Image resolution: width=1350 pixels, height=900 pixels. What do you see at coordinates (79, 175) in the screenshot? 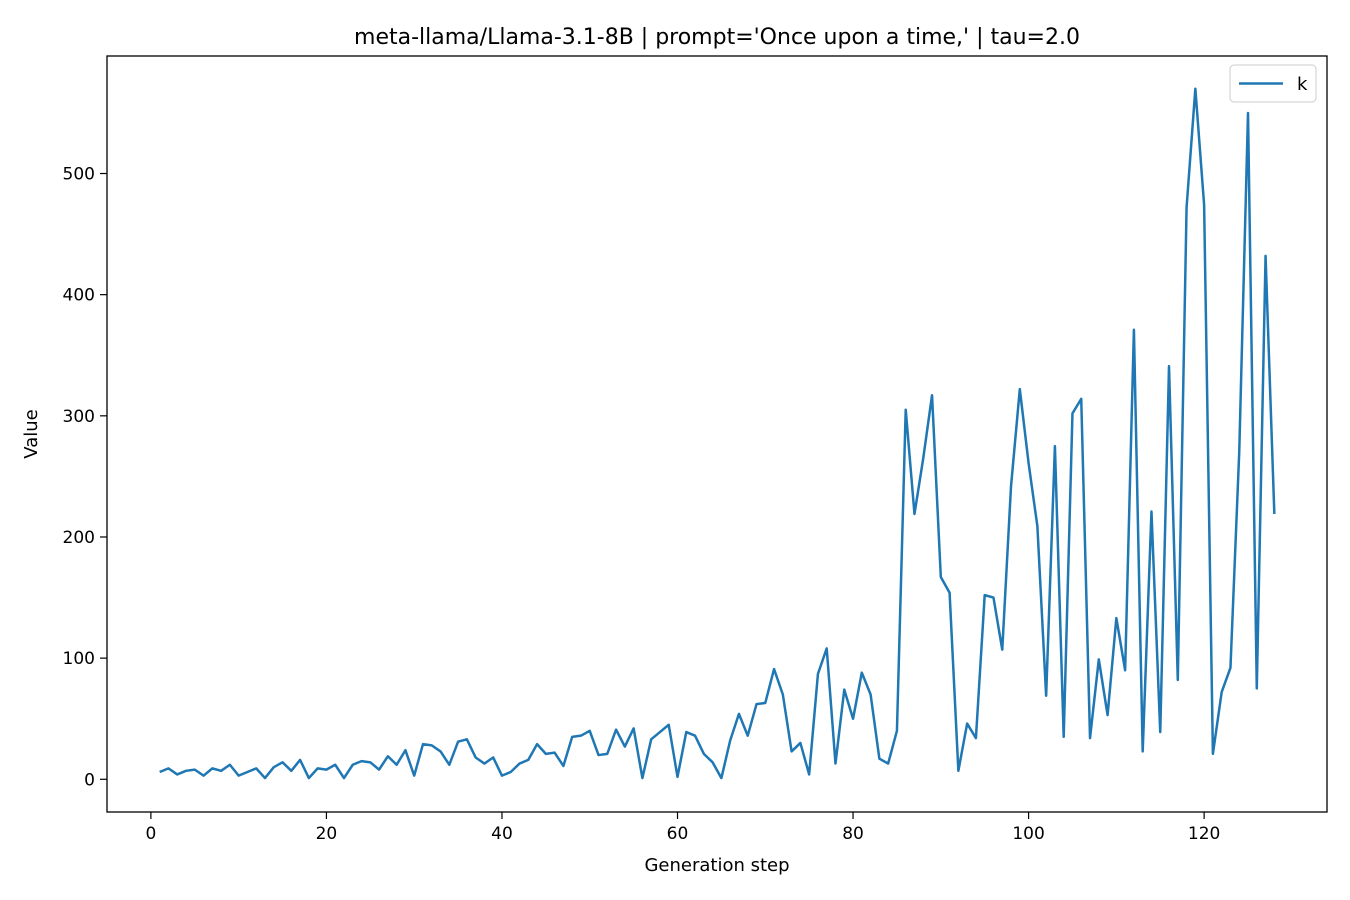
I see `y-tick-label: 500` at bounding box center [79, 175].